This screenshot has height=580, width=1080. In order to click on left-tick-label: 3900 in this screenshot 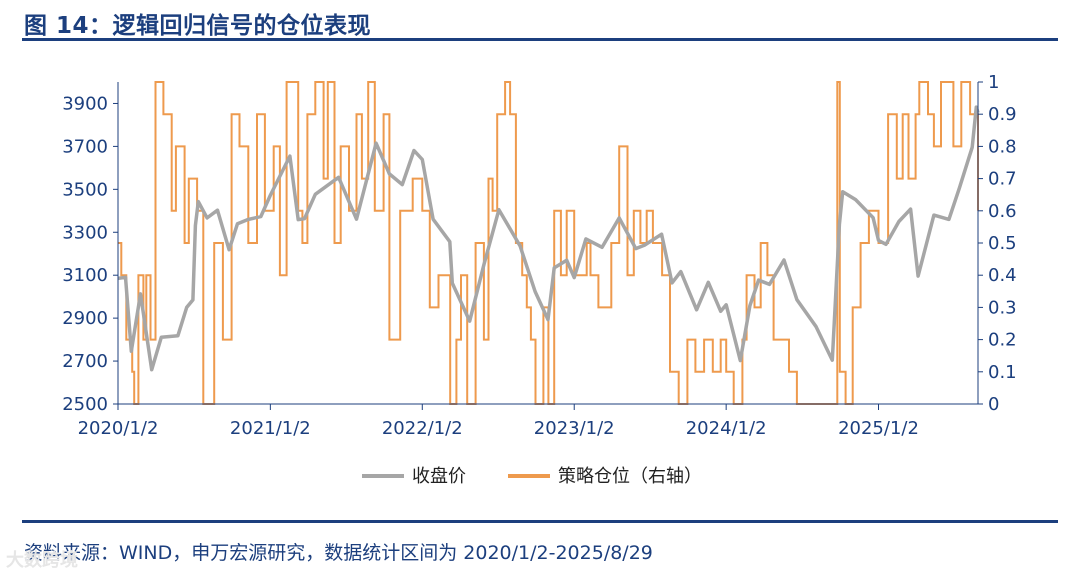, I will do `click(85, 103)`.